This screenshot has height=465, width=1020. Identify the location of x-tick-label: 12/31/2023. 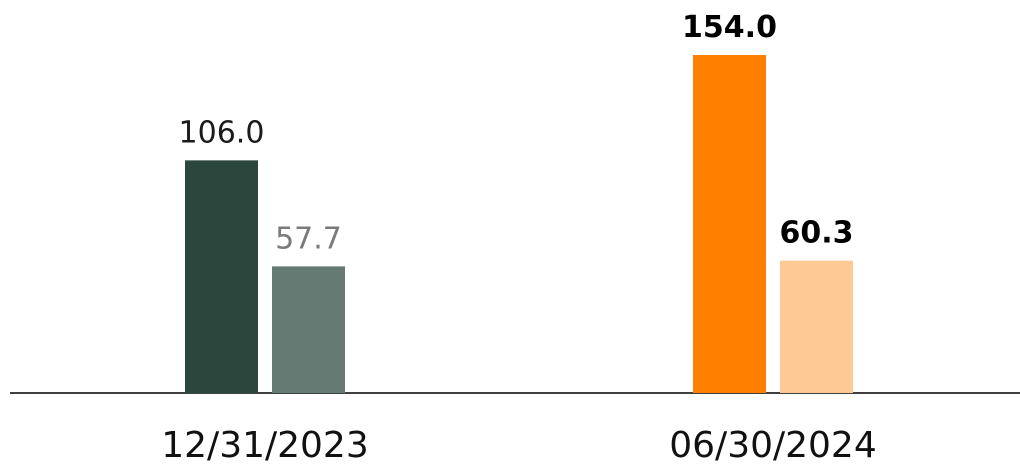
(265, 445).